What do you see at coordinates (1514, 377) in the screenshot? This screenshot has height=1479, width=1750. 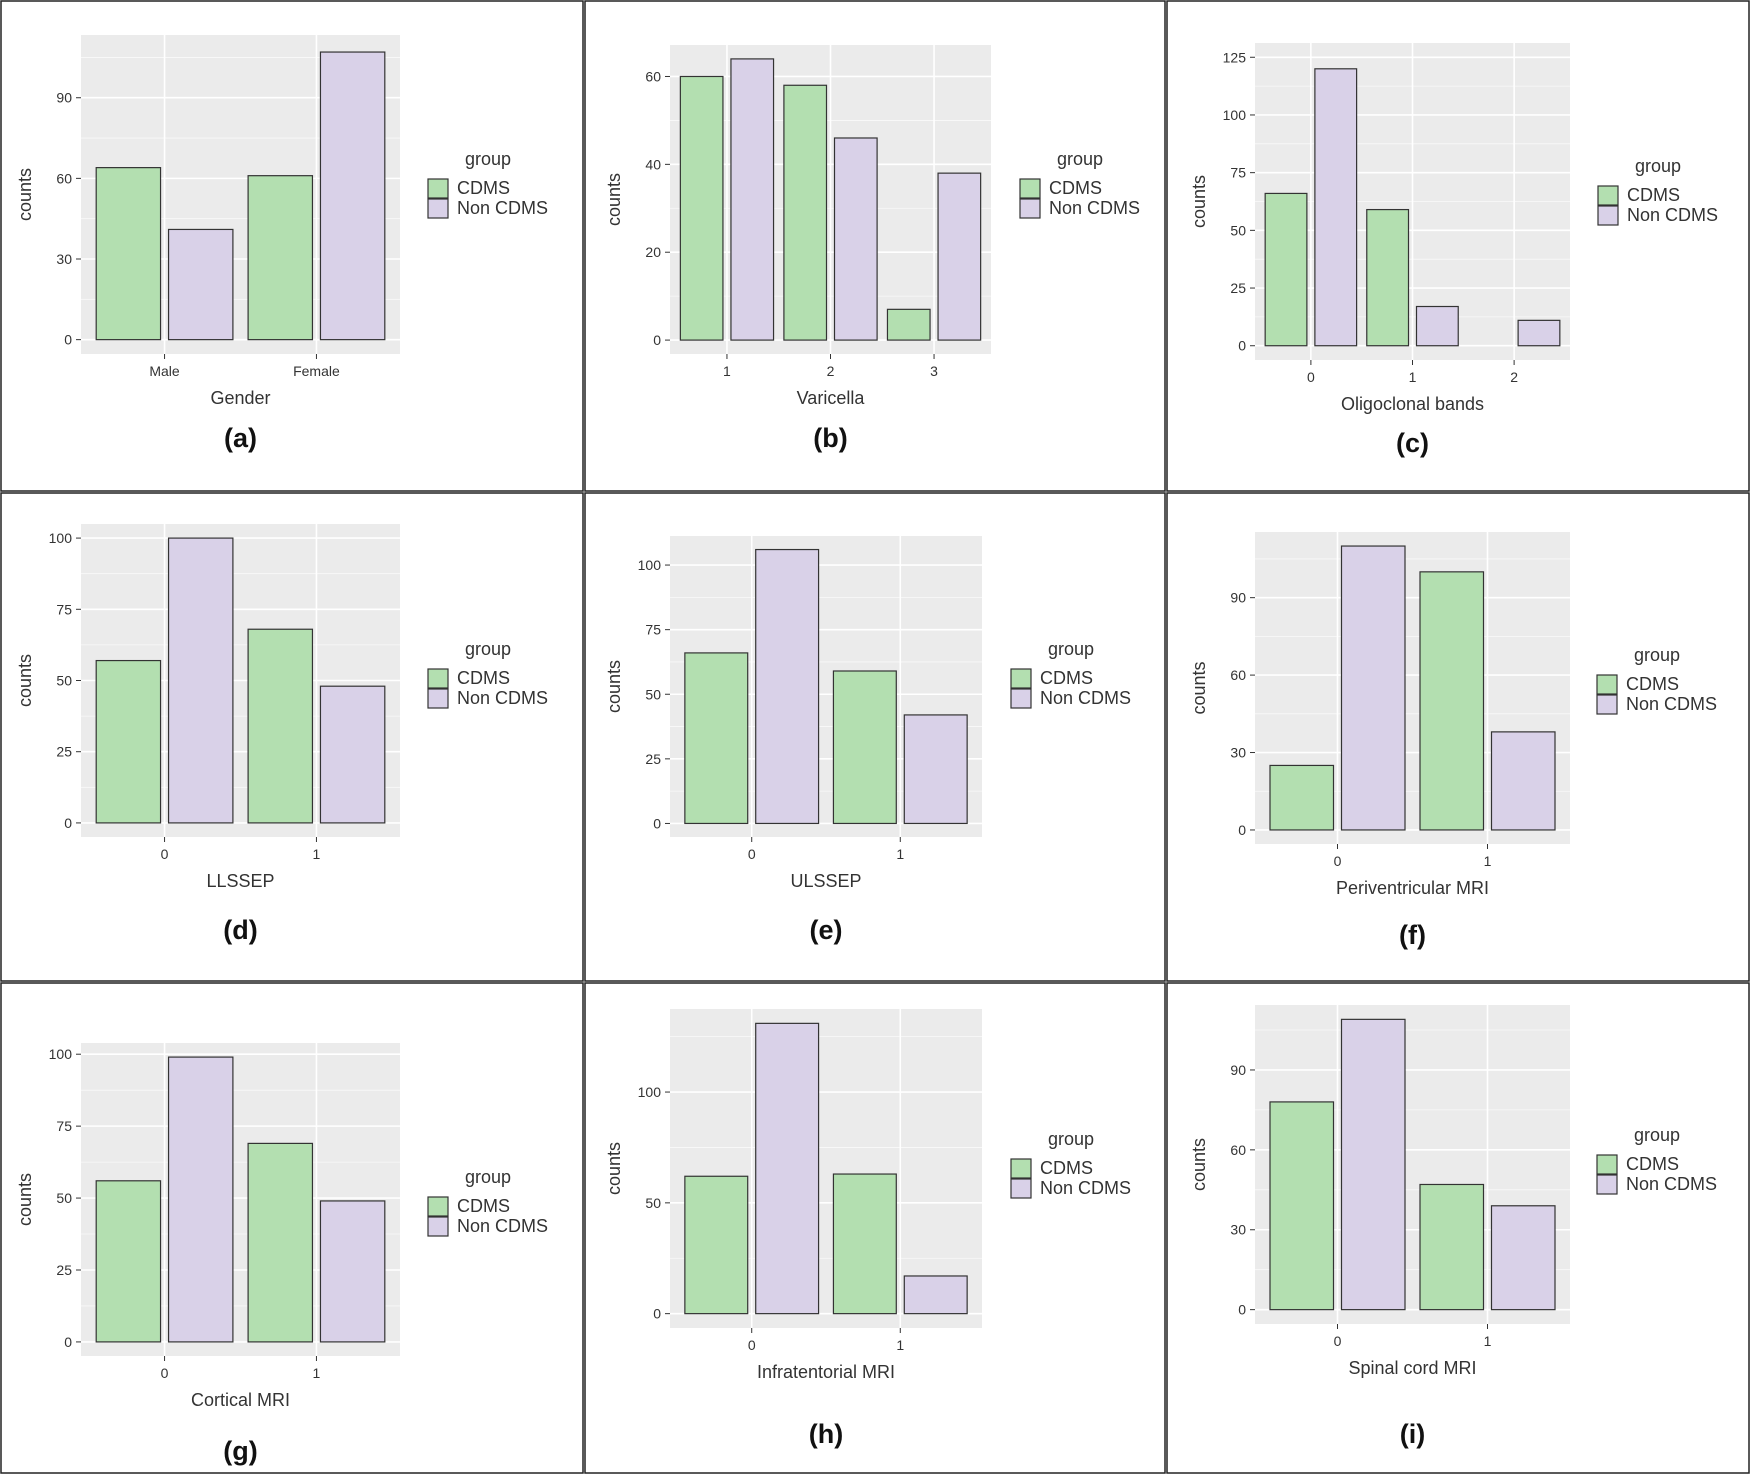 I see `x-tick-label: 2` at bounding box center [1514, 377].